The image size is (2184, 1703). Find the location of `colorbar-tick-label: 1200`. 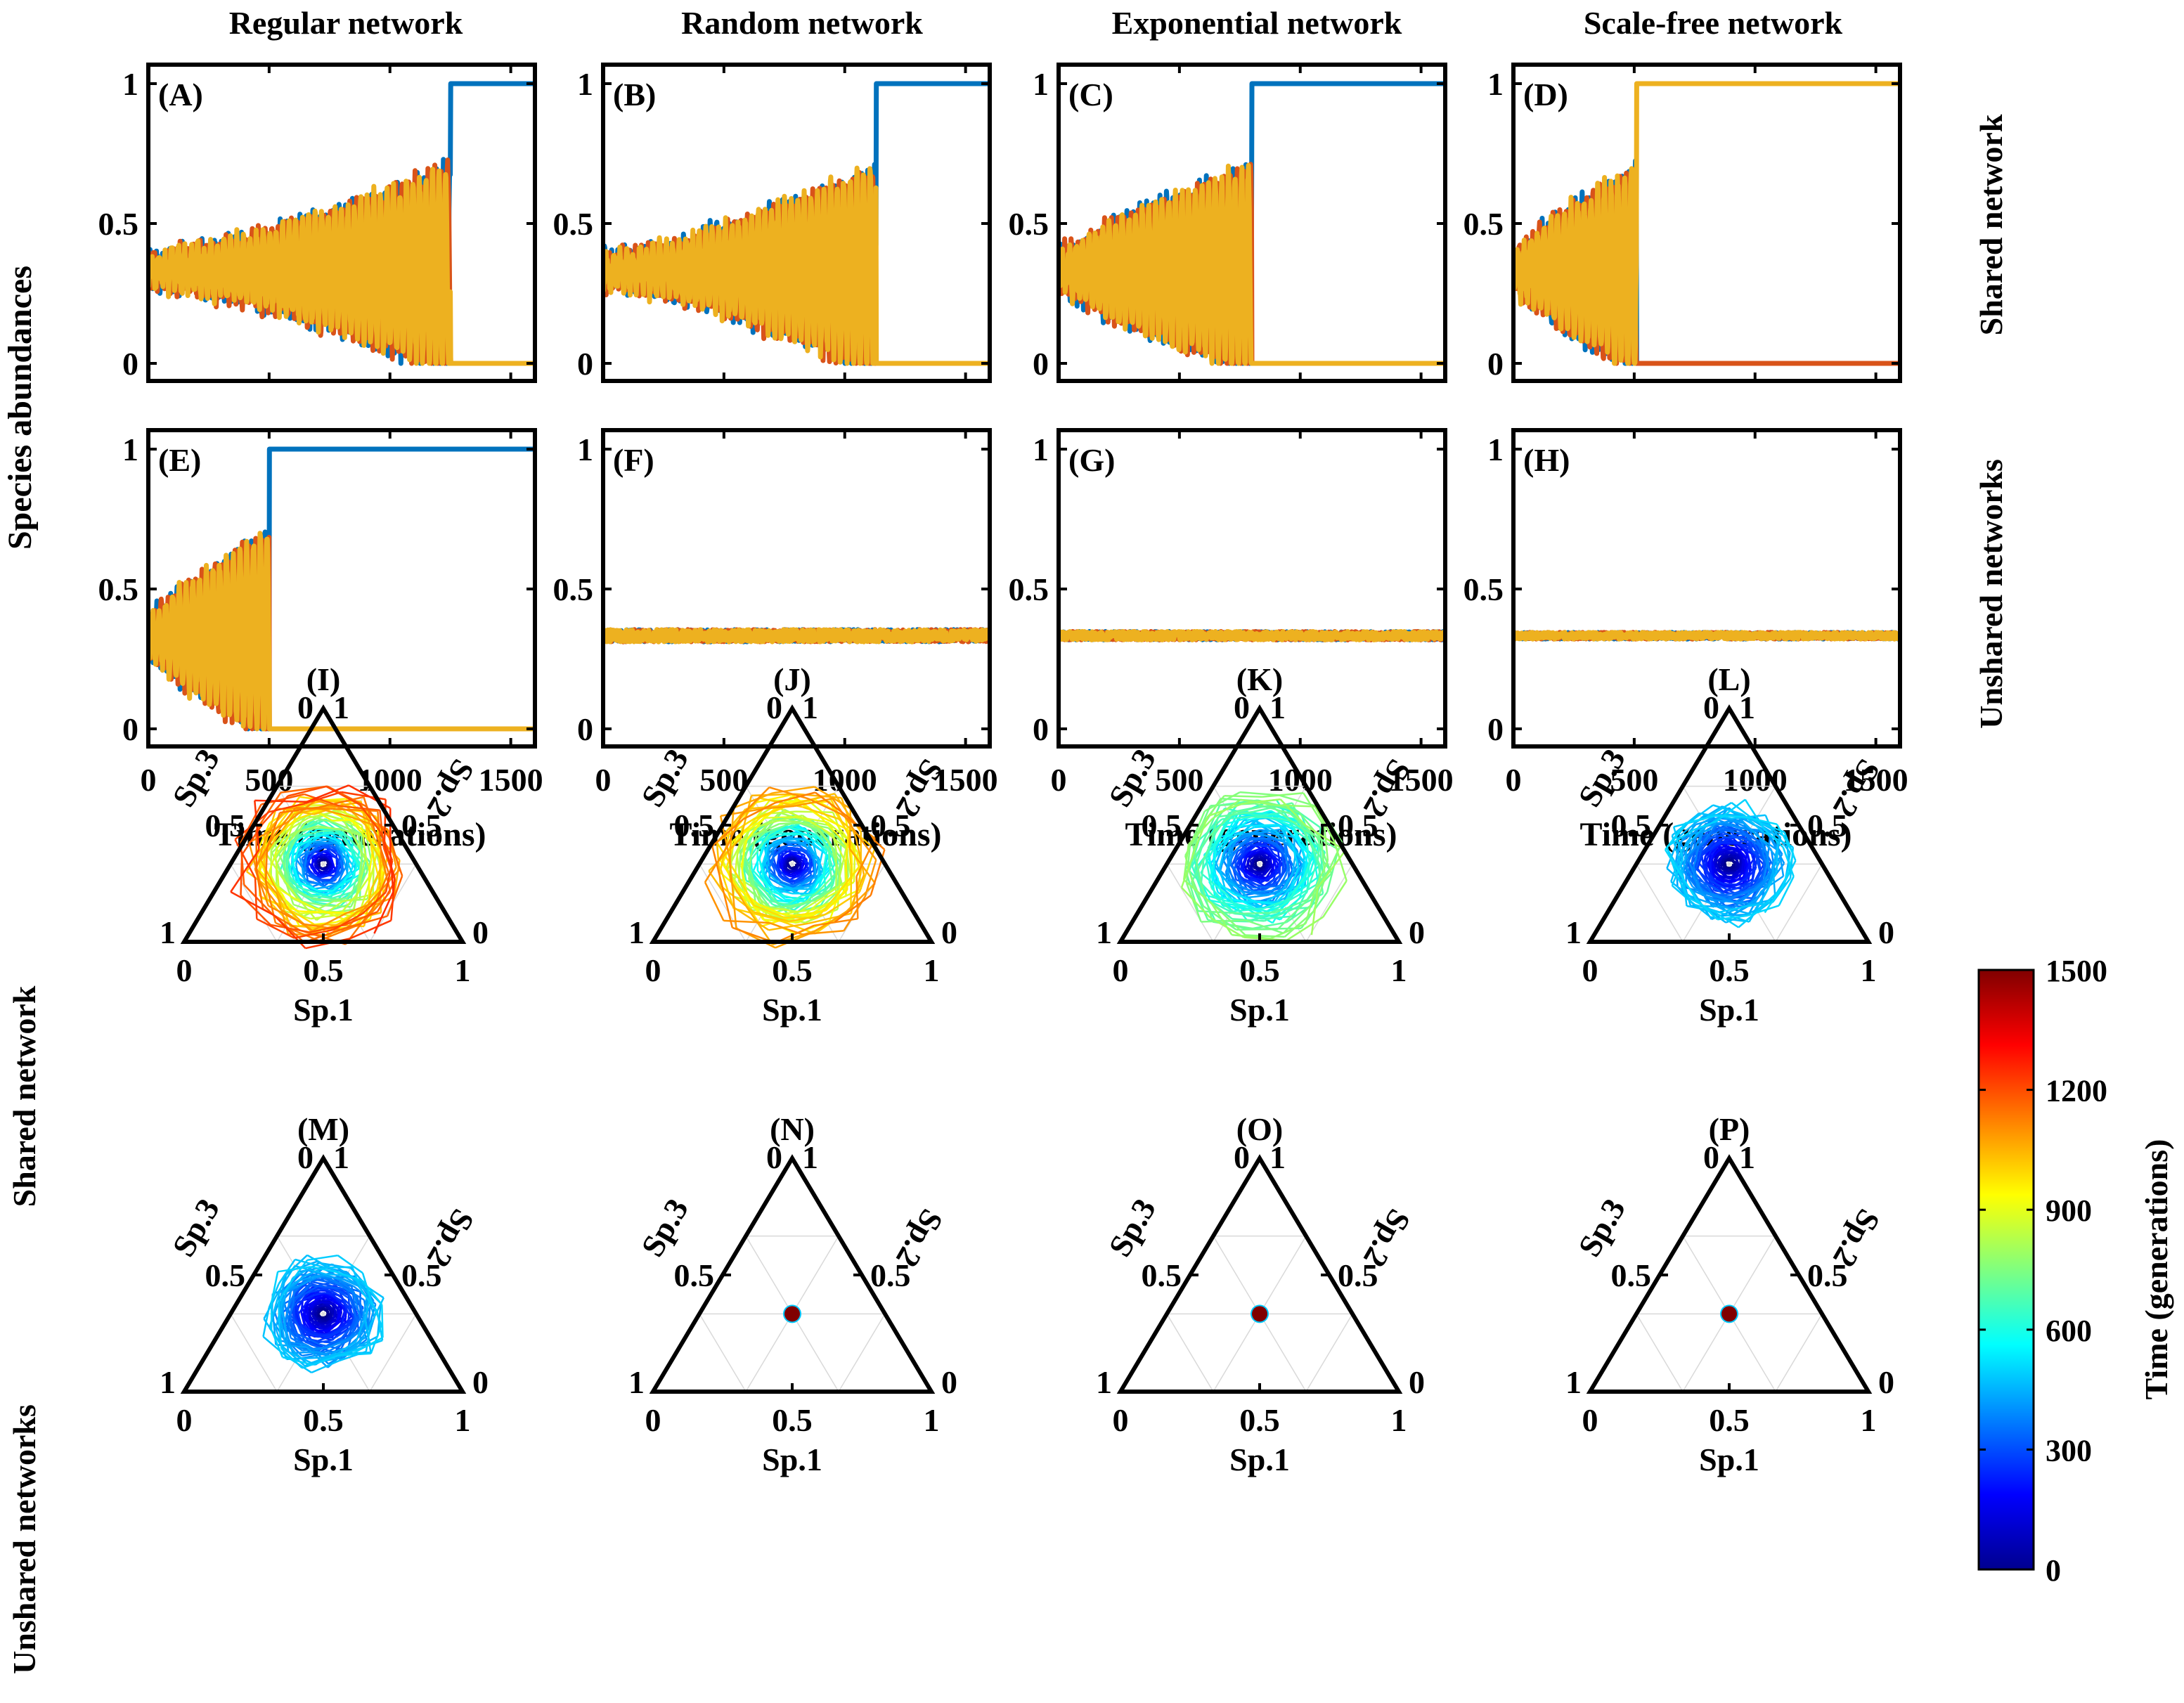

colorbar-tick-label: 1200 is located at coordinates (2076, 1091).